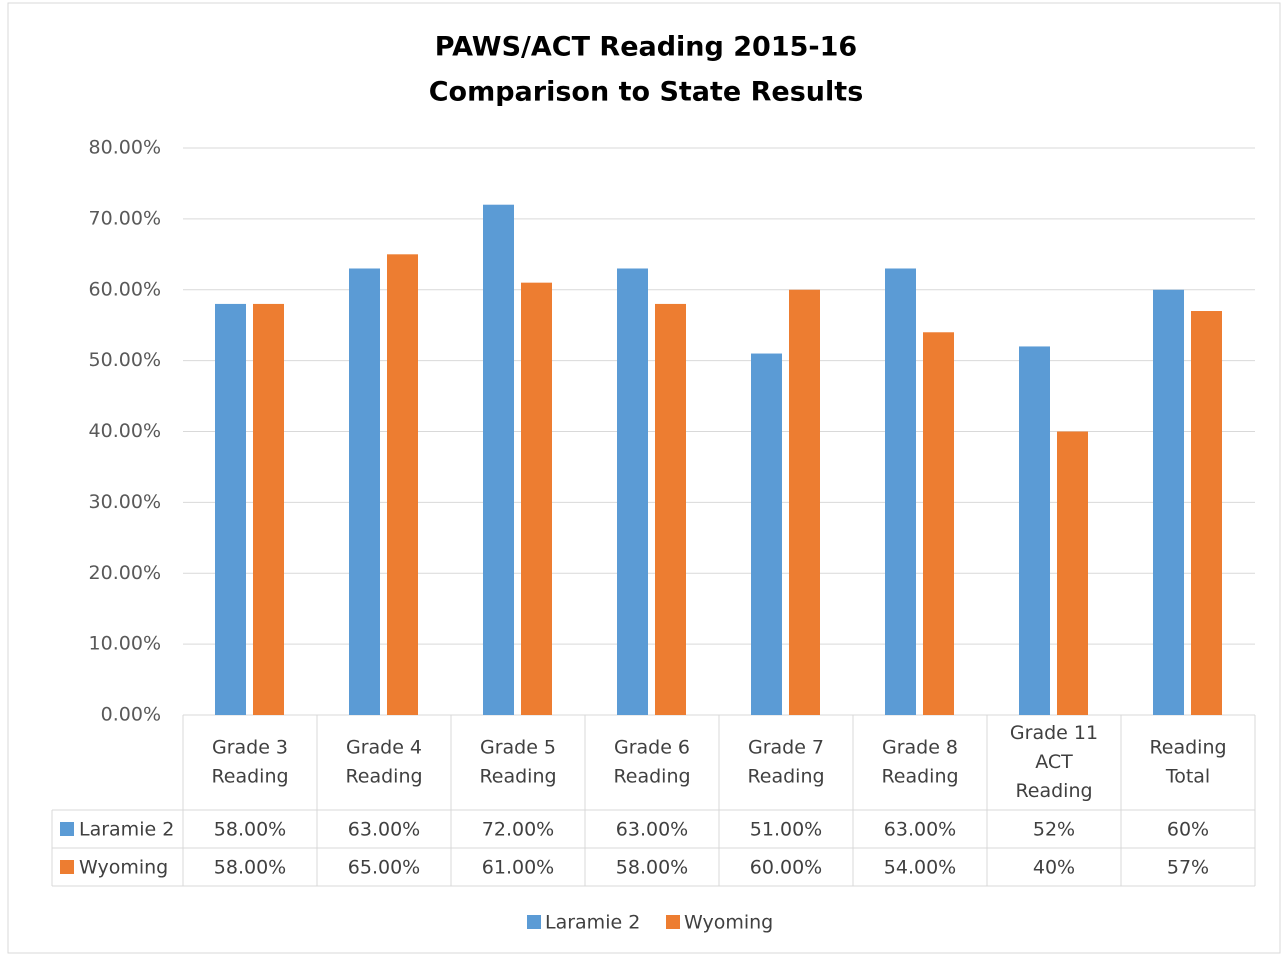 Image resolution: width=1284 pixels, height=957 pixels. I want to click on table-value: 54.00%, so click(920, 868).